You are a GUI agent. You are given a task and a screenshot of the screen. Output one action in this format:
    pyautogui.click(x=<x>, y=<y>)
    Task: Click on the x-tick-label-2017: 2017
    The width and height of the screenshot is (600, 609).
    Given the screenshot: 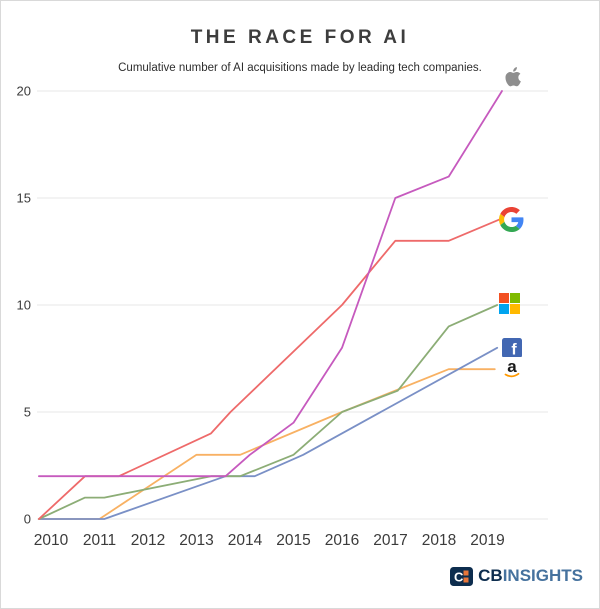 What is the action you would take?
    pyautogui.click(x=390, y=540)
    